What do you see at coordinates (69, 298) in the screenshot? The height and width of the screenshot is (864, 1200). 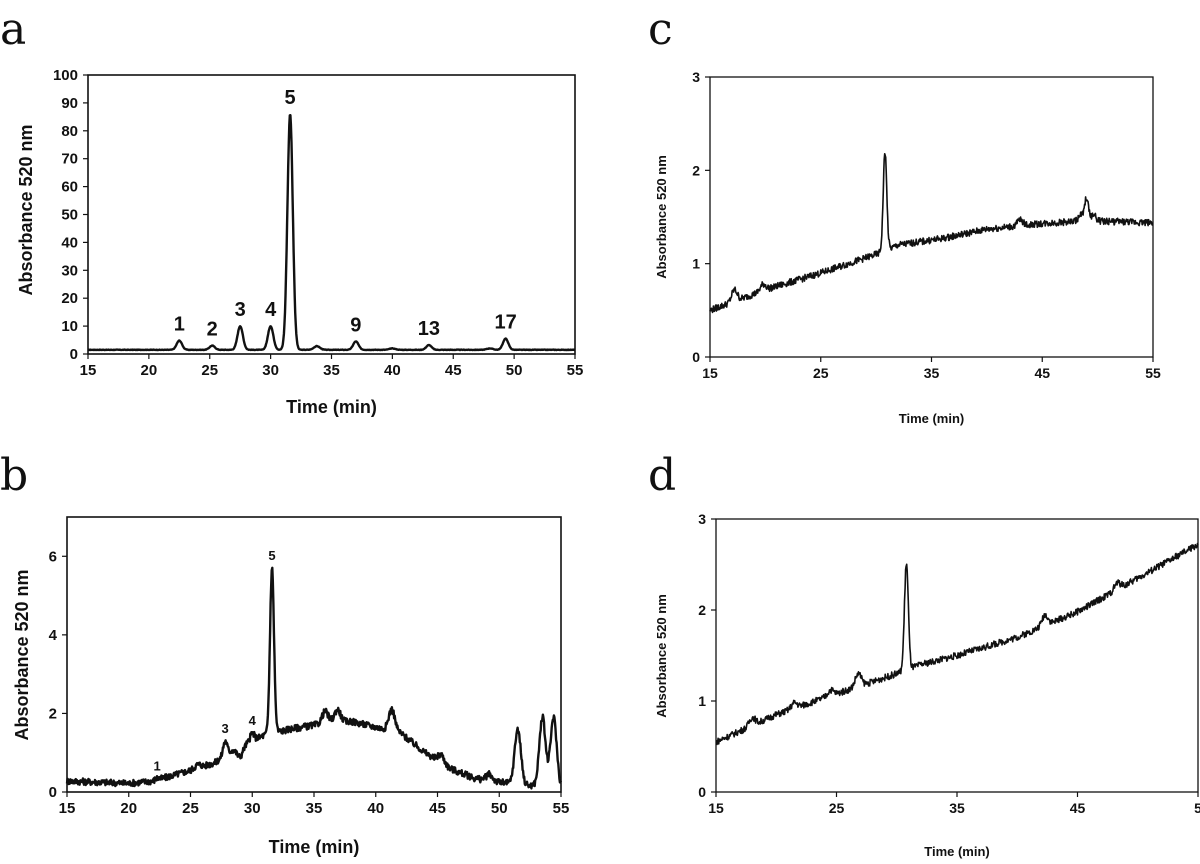 I see `y-tick-label: 20` at bounding box center [69, 298].